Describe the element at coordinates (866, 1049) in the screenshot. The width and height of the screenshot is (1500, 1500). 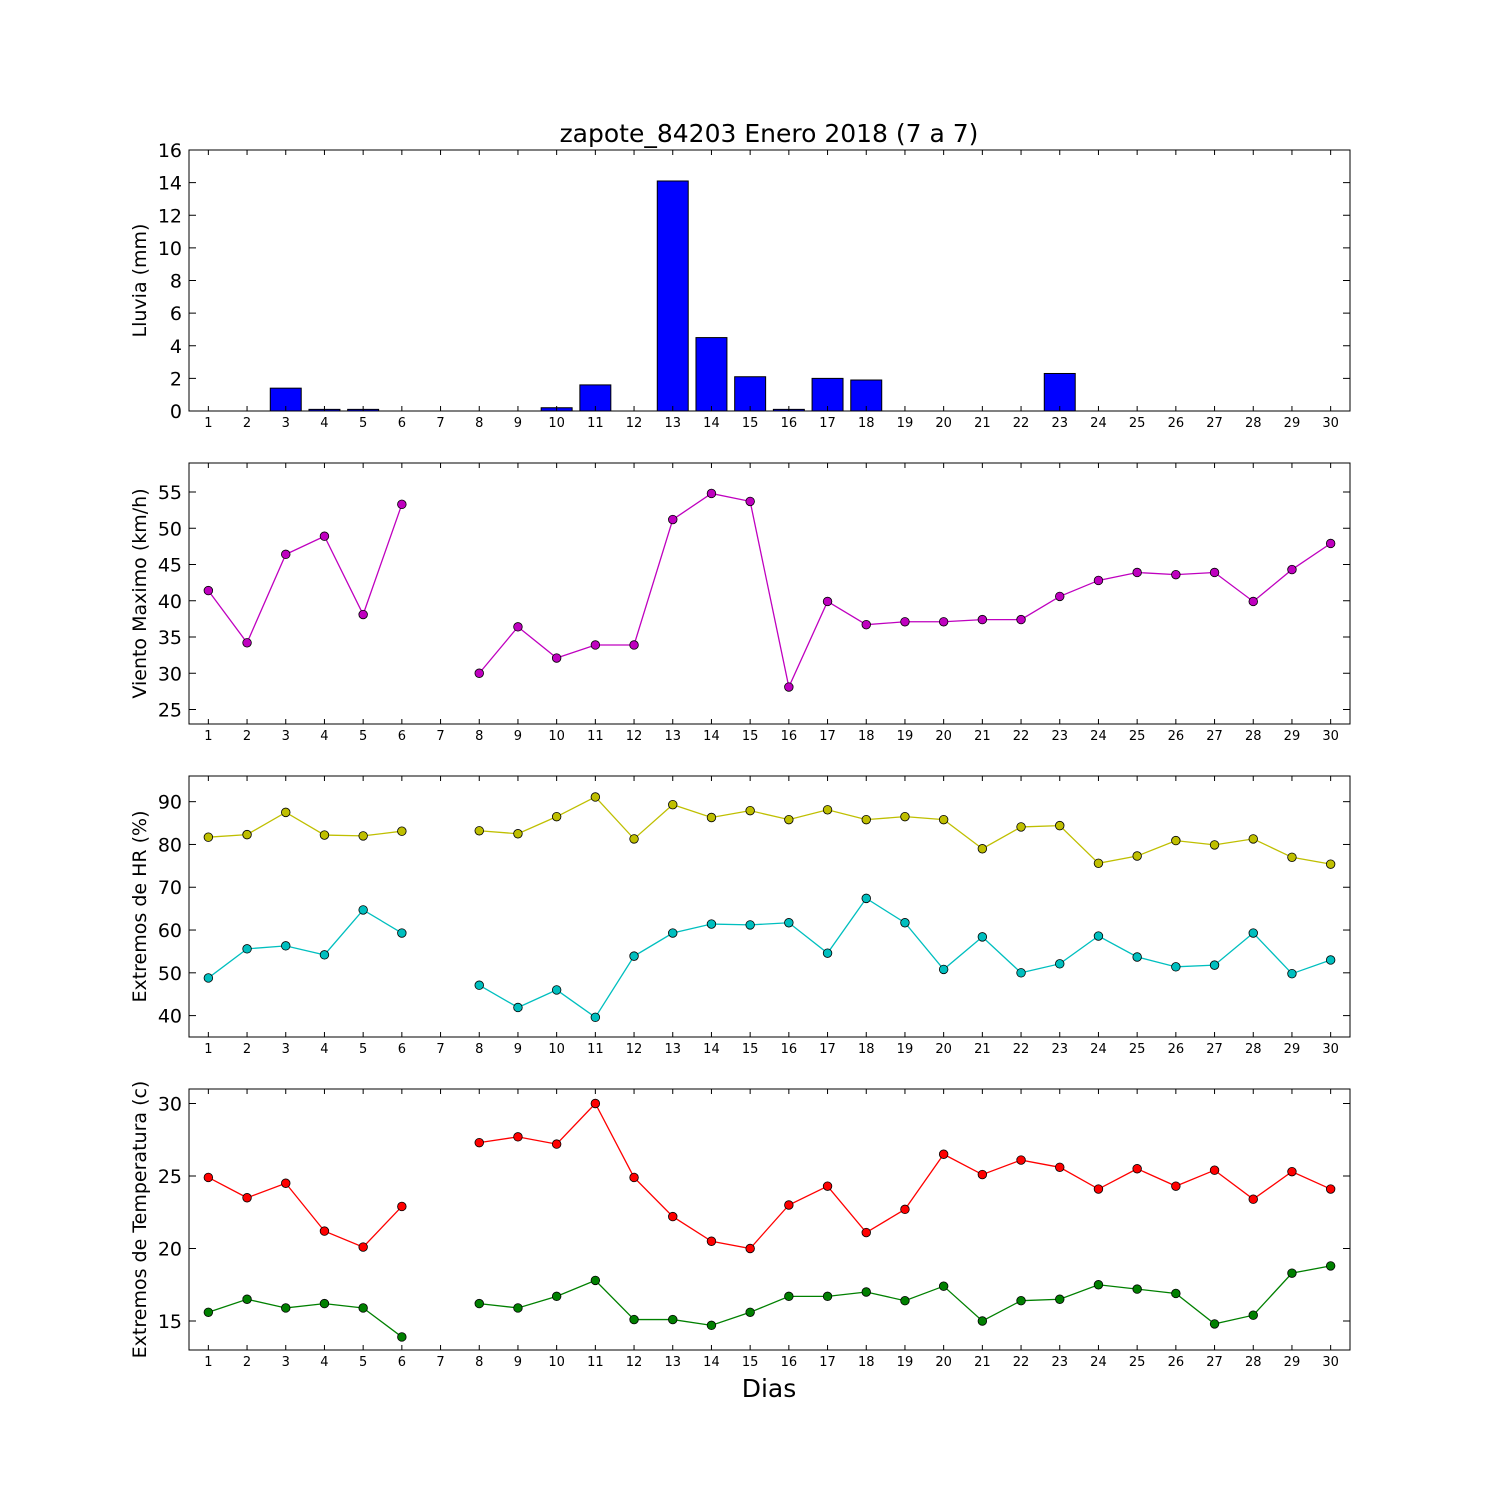
I see `xtick-label: 18` at that location.